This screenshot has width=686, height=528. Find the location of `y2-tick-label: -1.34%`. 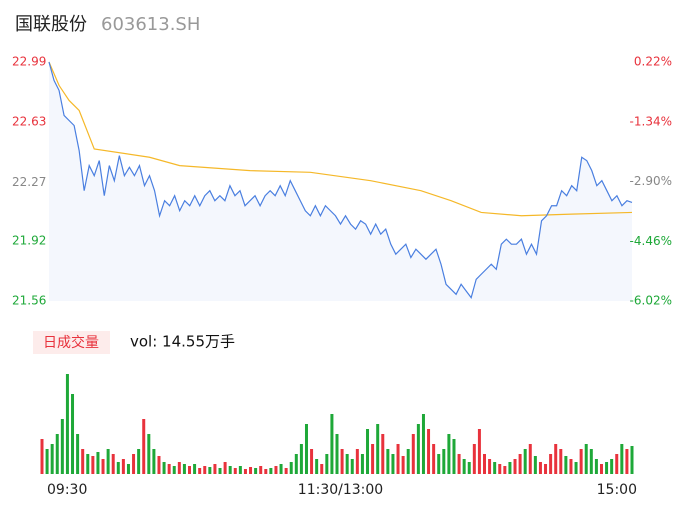

y2-tick-label: -1.34% is located at coordinates (651, 121).